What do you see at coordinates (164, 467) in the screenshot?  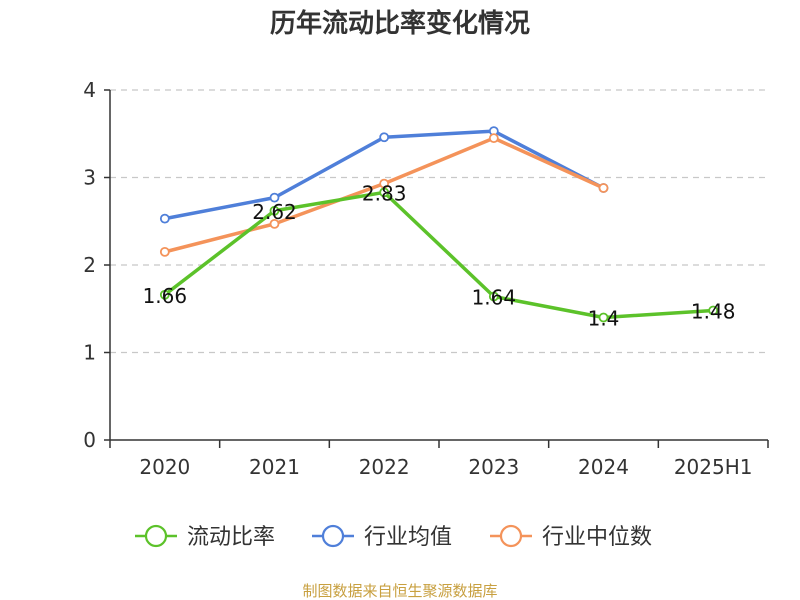 I see `x-tick-label: 2020` at bounding box center [164, 467].